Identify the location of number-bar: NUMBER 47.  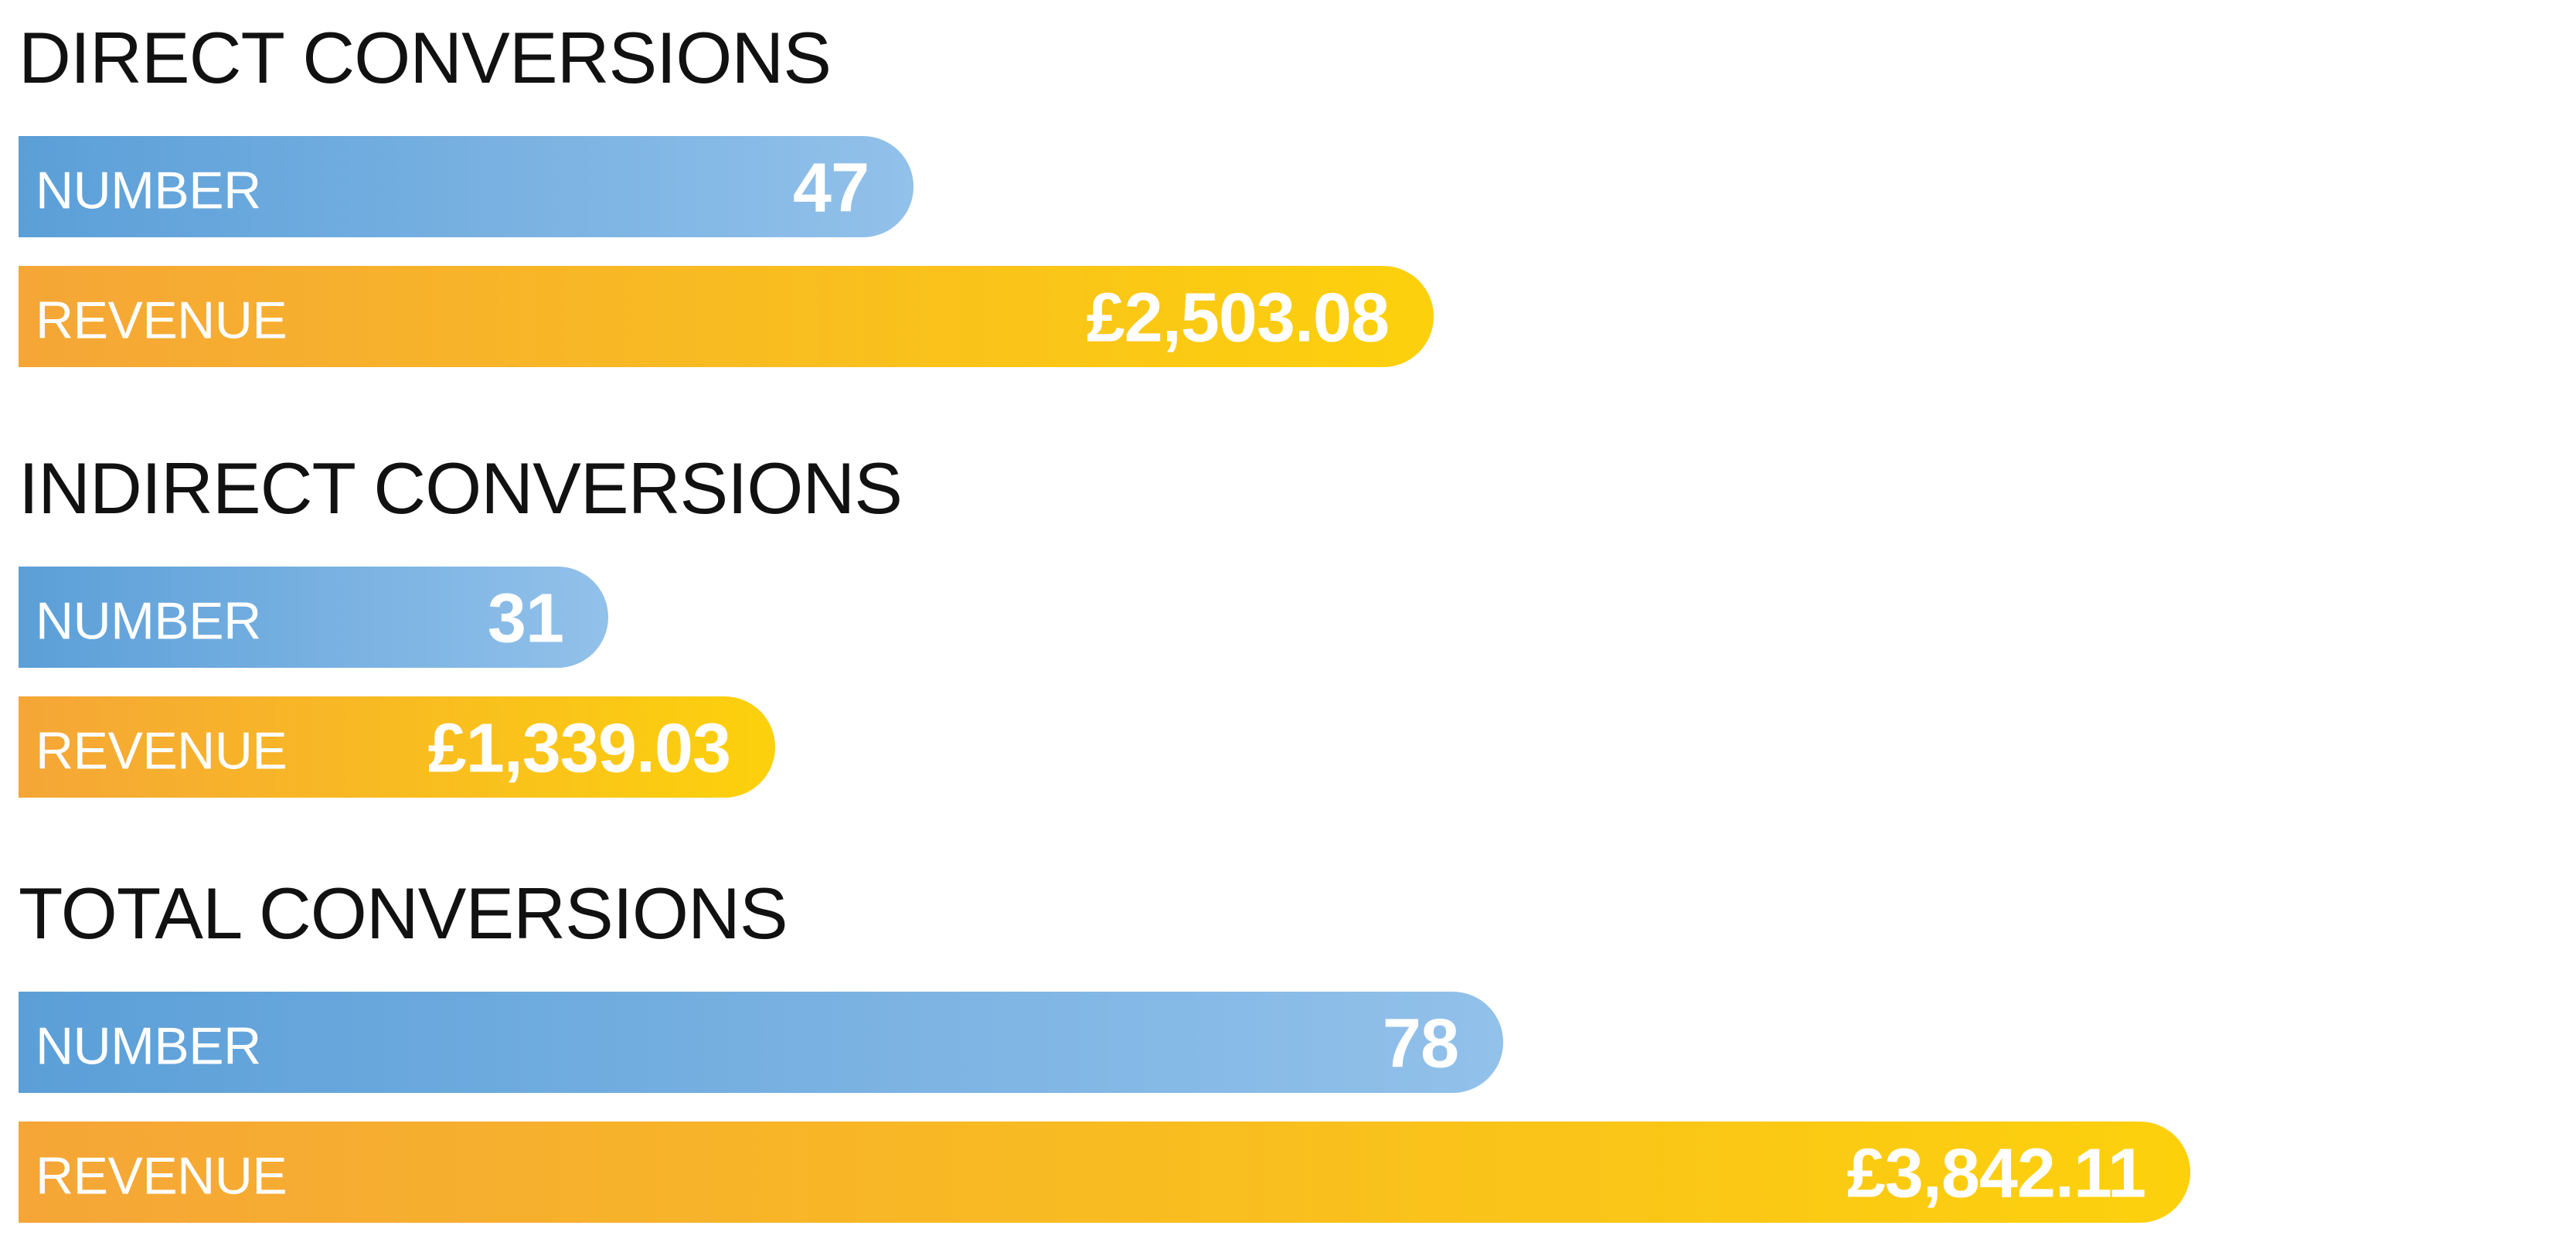
(466, 187).